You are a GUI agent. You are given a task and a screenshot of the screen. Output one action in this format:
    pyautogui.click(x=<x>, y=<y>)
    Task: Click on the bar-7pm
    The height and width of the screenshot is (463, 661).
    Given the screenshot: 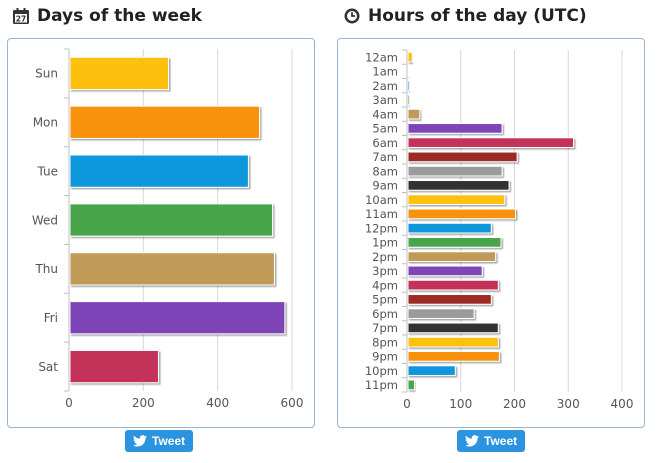 What is the action you would take?
    pyautogui.click(x=453, y=328)
    